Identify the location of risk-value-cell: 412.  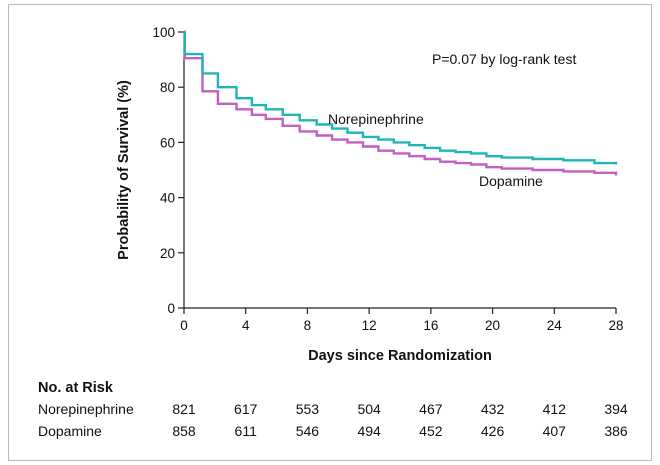
(555, 409).